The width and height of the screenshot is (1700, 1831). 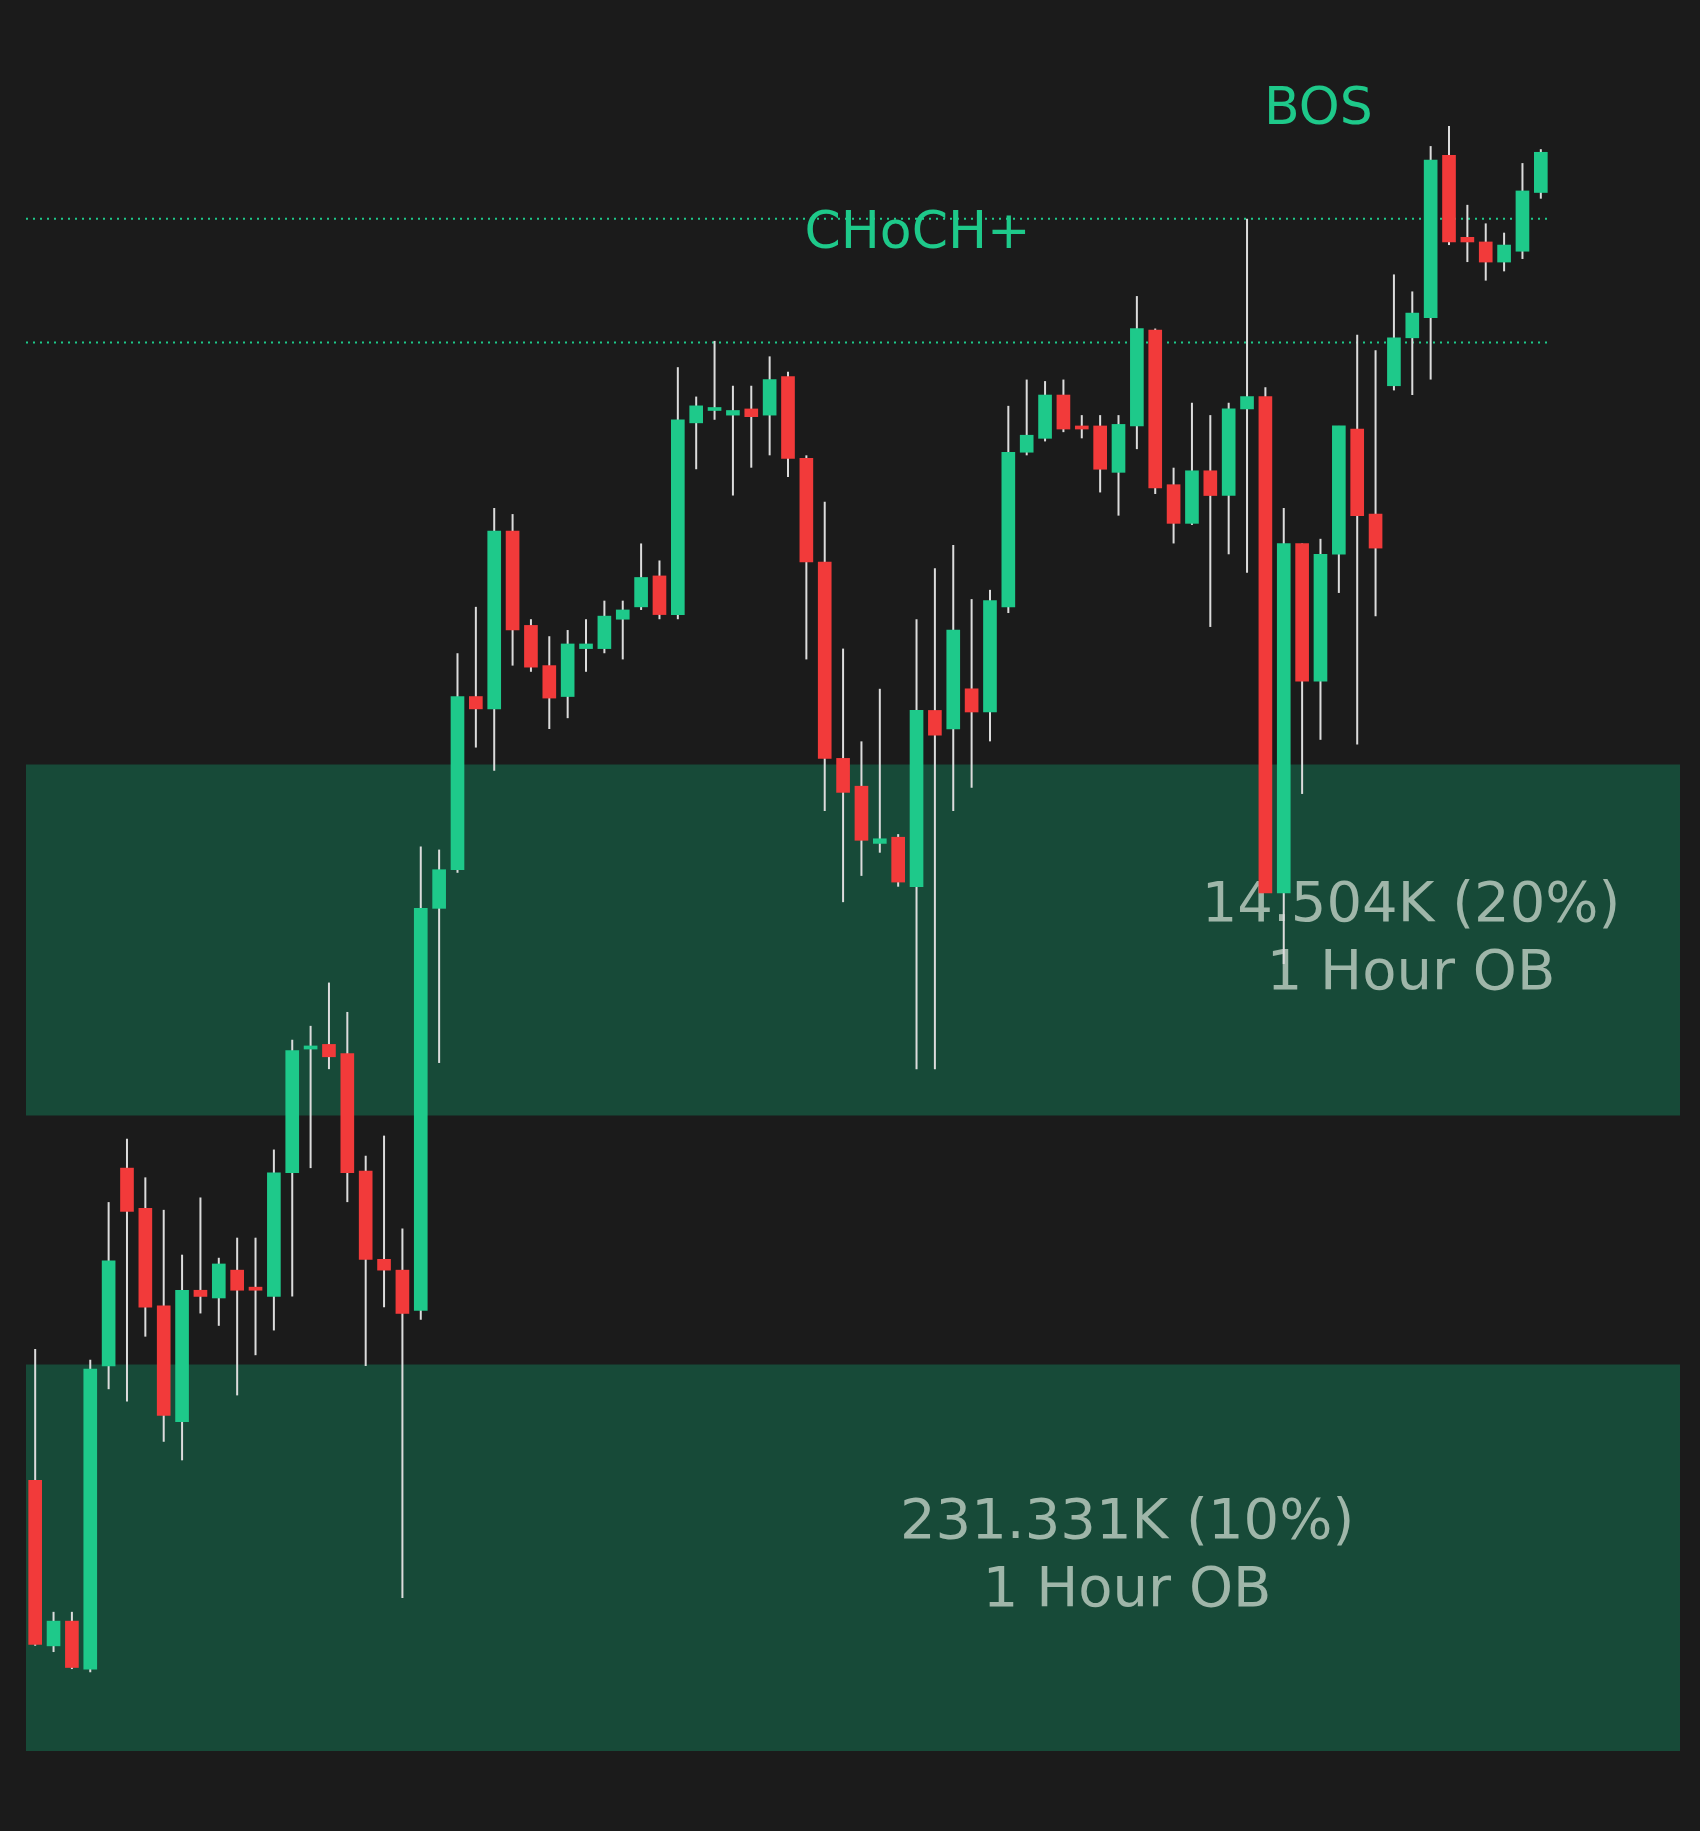 What do you see at coordinates (1127, 1553) in the screenshot?
I see `band-label: 231.331K (10%) 1 Hour OB` at bounding box center [1127, 1553].